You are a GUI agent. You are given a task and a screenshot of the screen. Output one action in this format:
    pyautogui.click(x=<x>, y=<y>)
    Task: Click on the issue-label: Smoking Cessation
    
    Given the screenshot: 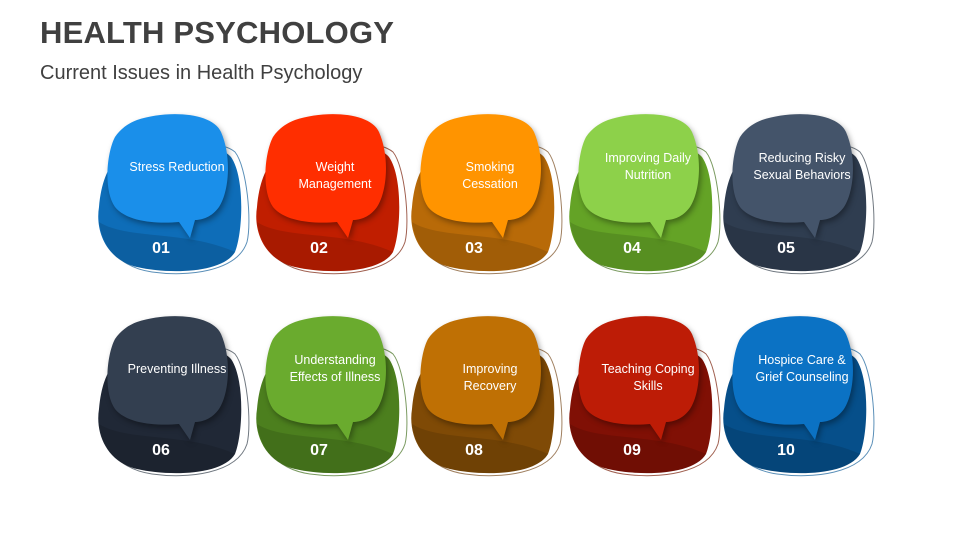 What is the action you would take?
    pyautogui.click(x=490, y=175)
    